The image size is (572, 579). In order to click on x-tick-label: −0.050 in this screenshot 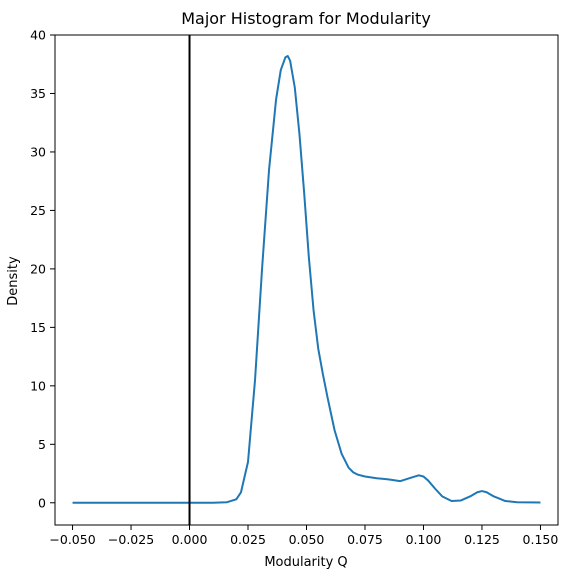, I will do `click(72, 539)`.